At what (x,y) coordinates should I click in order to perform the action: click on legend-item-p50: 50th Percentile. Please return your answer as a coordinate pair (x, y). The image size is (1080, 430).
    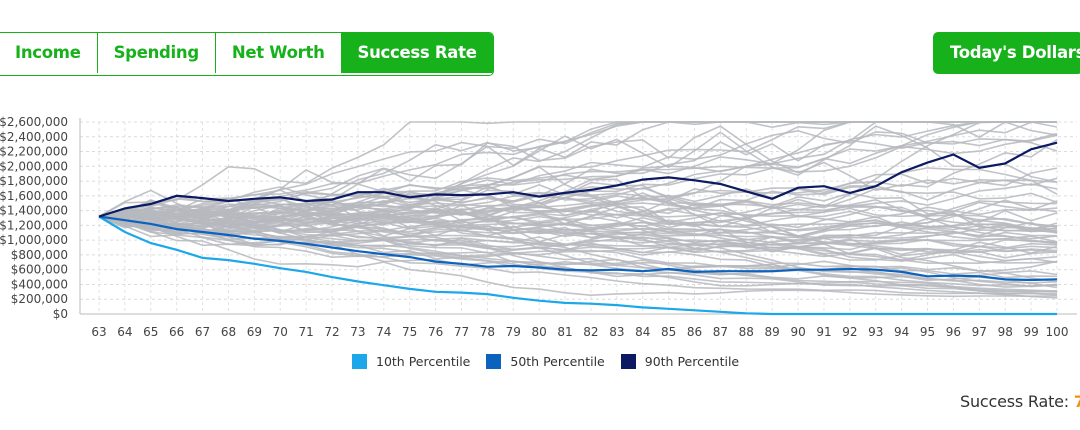
    Looking at the image, I should click on (545, 361).